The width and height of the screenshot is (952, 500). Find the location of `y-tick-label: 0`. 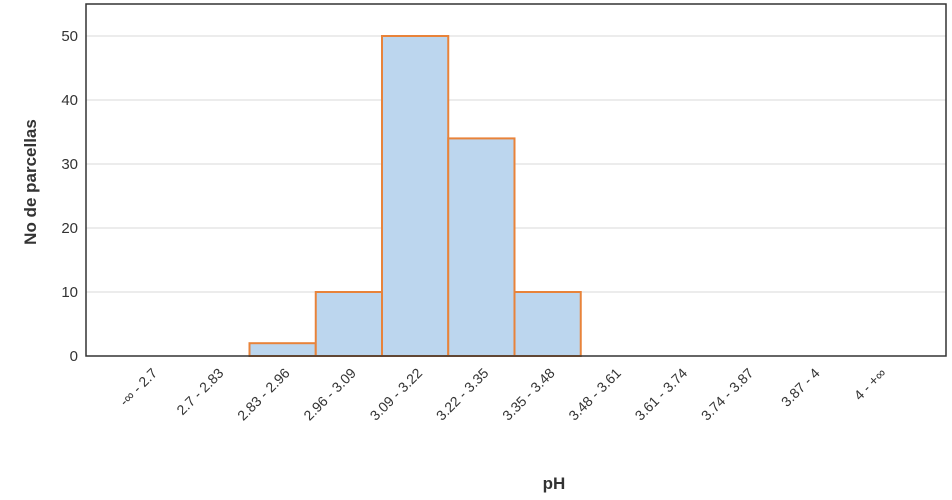

y-tick-label: 0 is located at coordinates (74, 356).